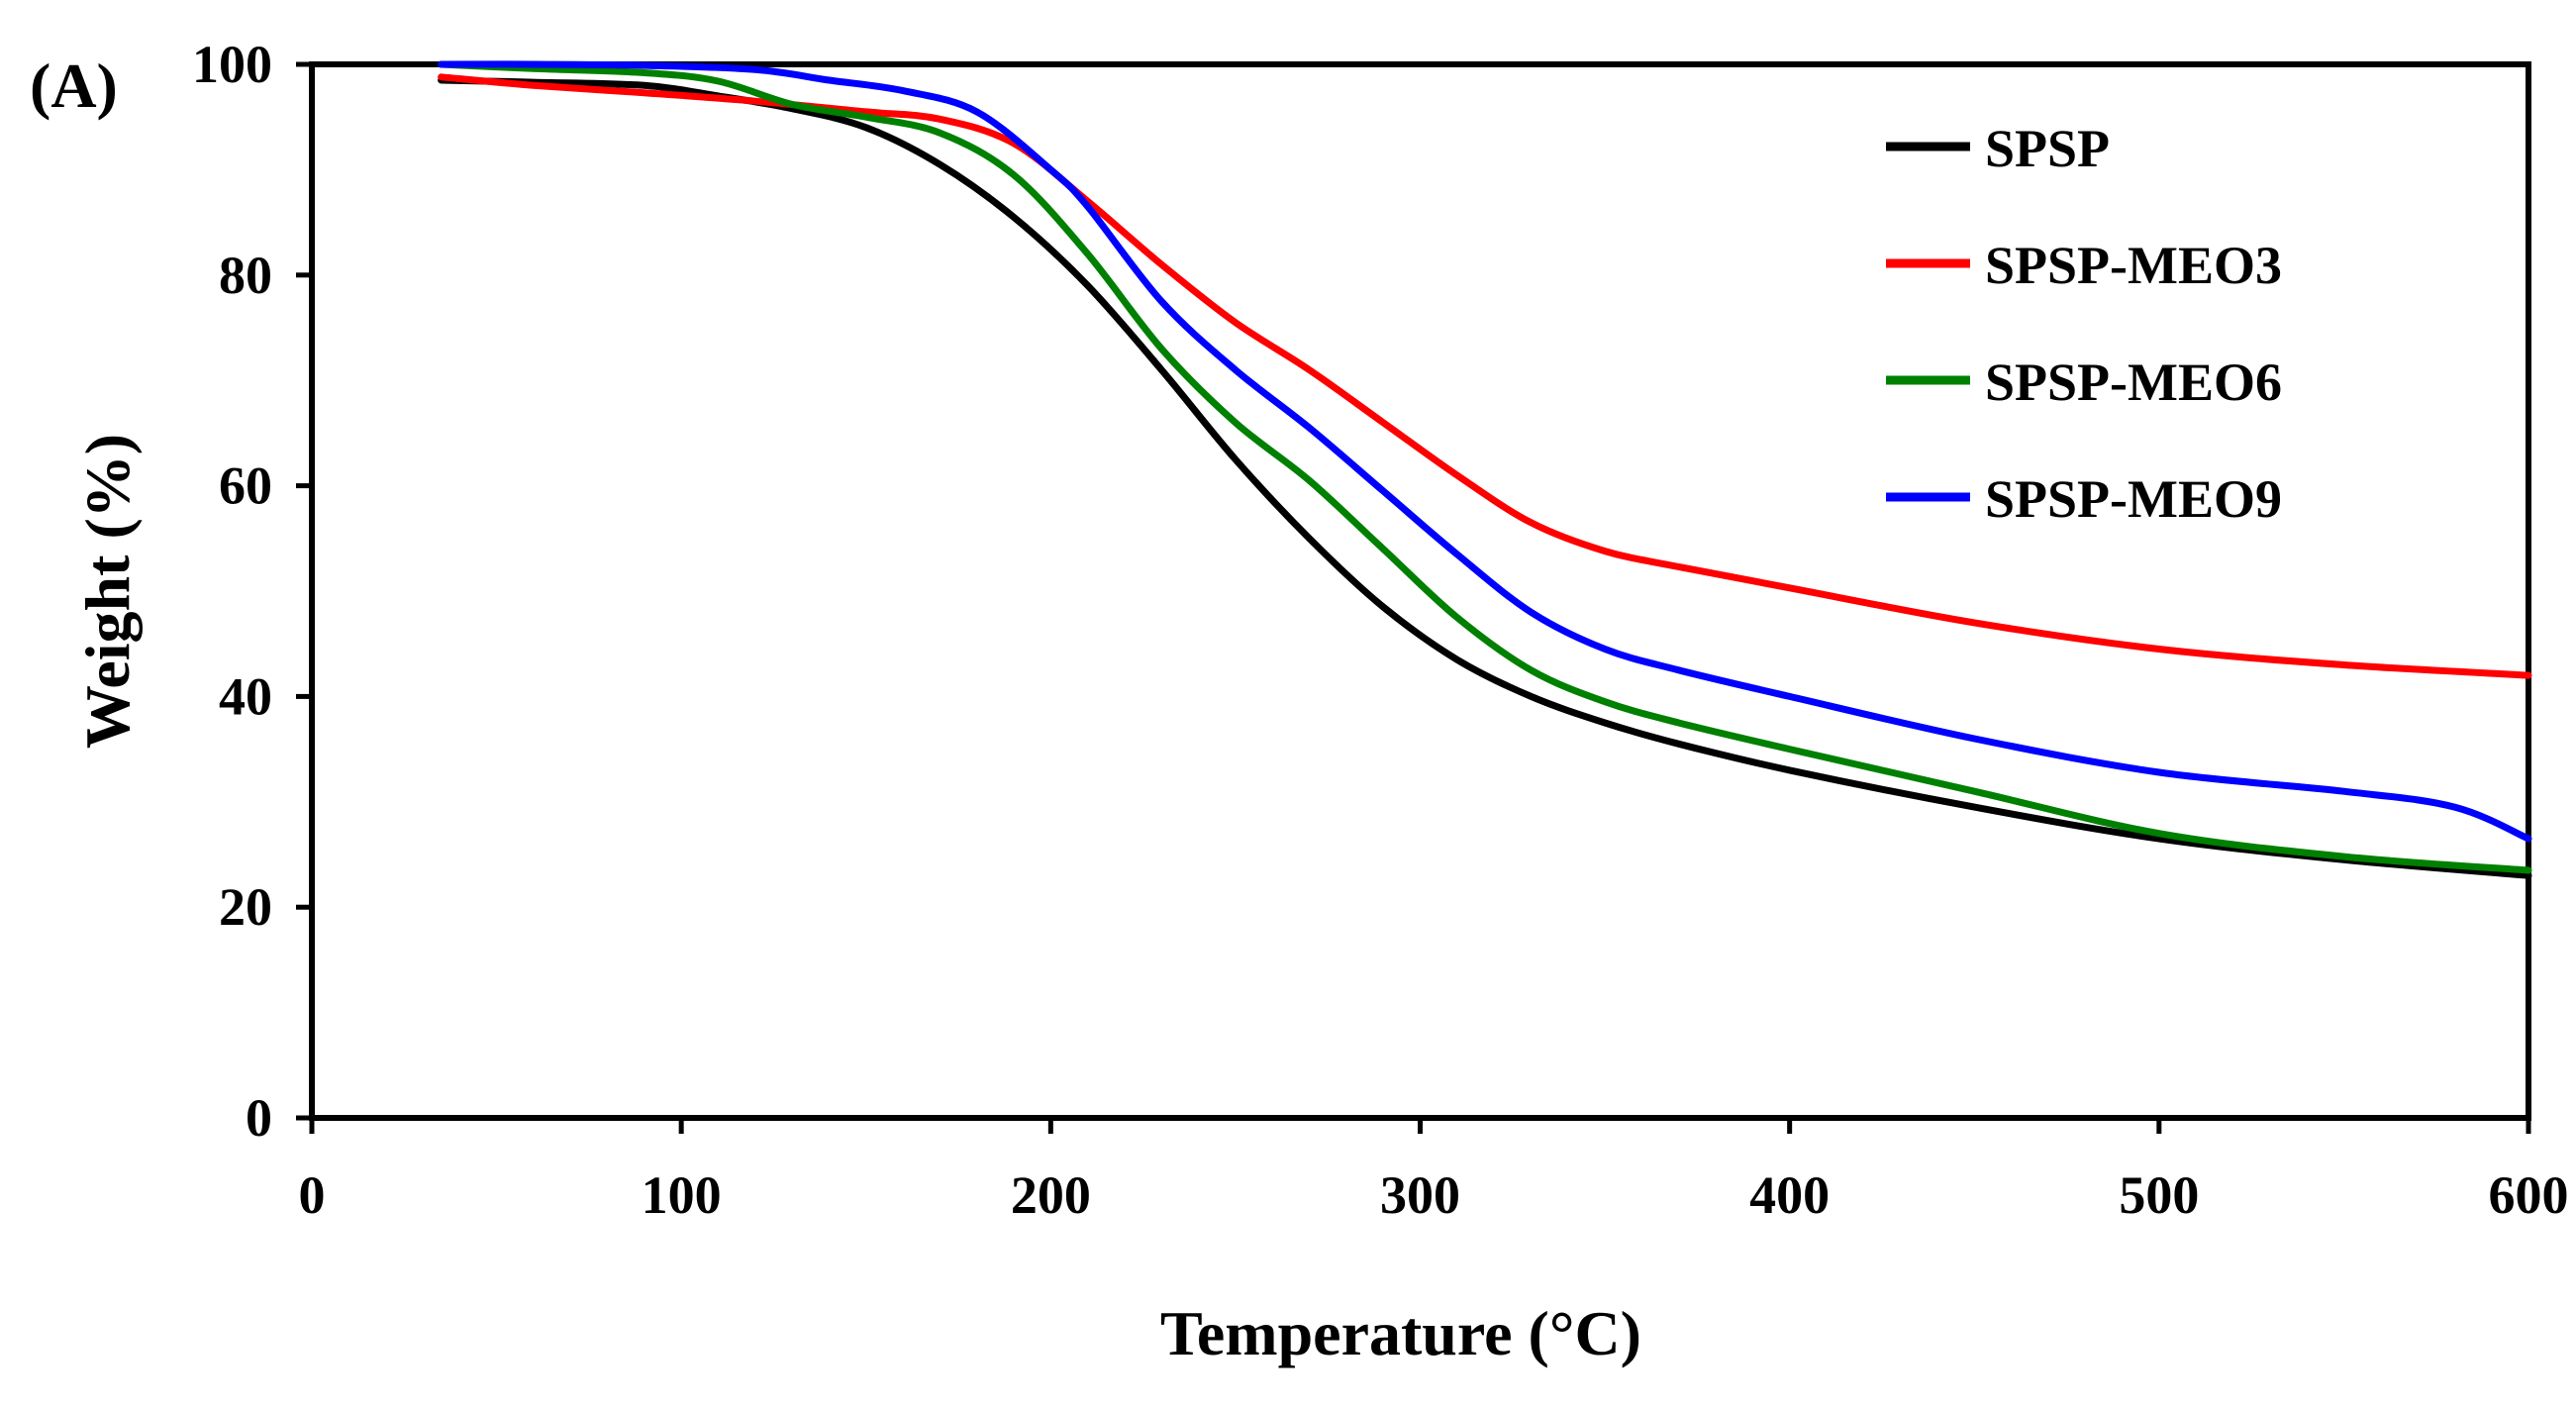 The image size is (2576, 1410). I want to click on legend-label-spsp-meo9: SPSP-MEO9, so click(2134, 499).